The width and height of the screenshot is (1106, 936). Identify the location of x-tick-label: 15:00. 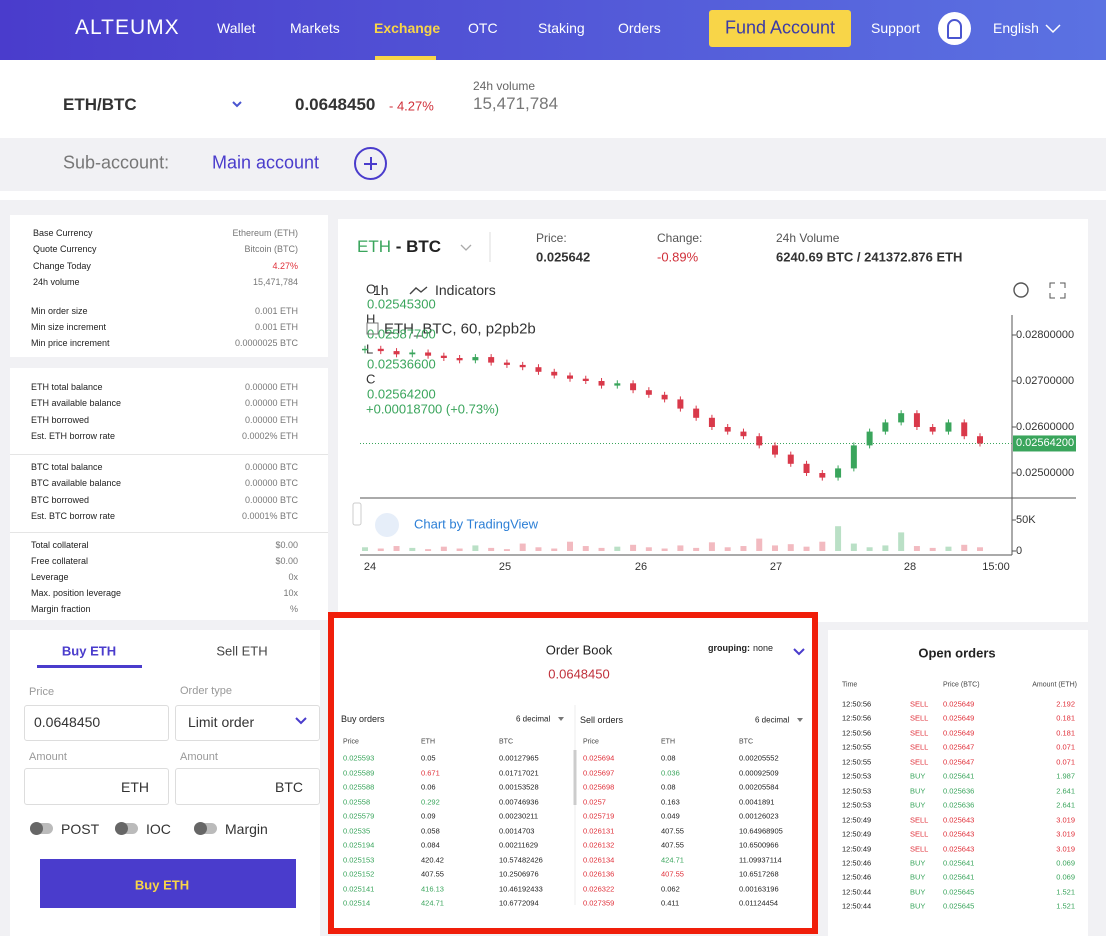
(996, 567).